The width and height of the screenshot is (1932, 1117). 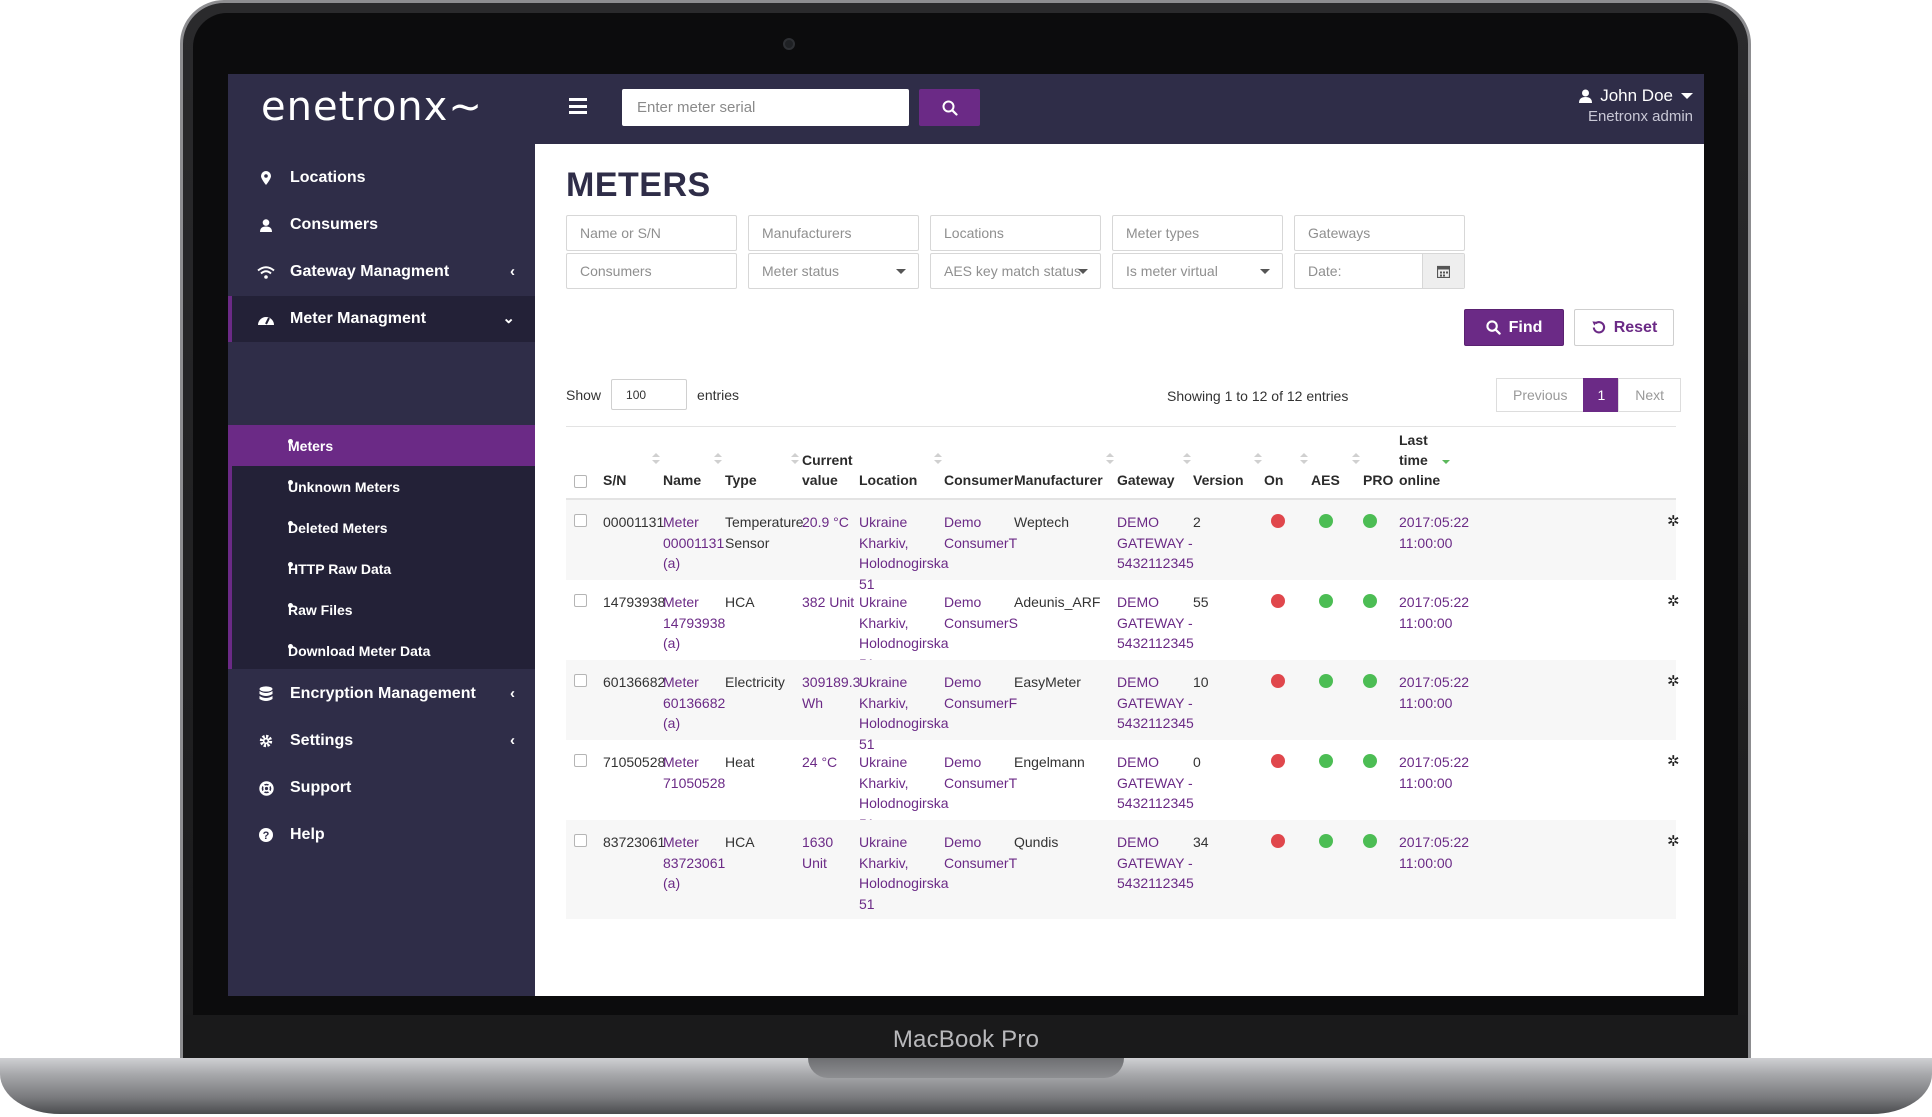 I want to click on sidebar-item-locations: Locations, so click(x=381, y=178).